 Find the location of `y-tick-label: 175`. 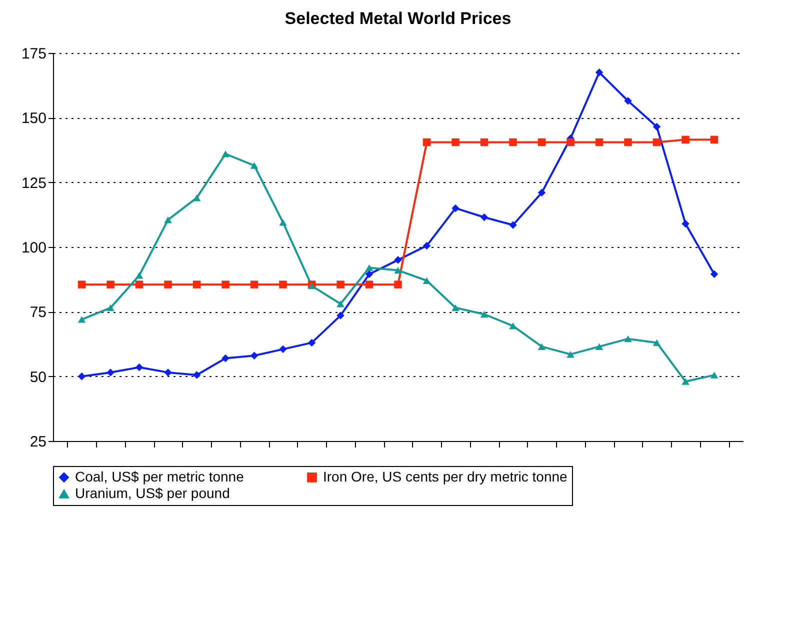

y-tick-label: 175 is located at coordinates (33, 54).